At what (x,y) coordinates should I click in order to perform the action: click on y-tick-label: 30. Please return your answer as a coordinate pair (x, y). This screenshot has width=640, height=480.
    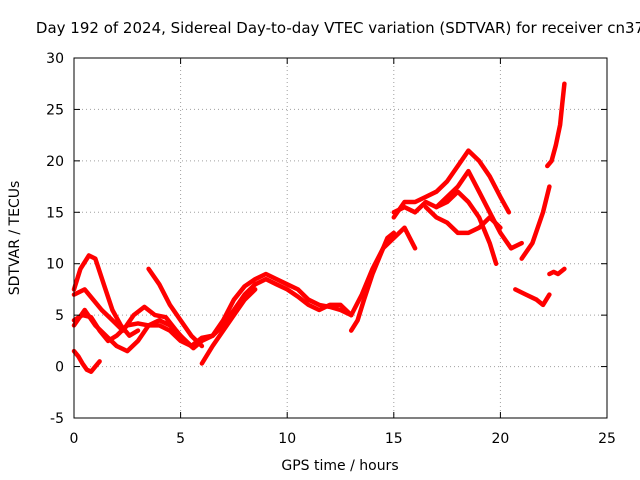
    Looking at the image, I should click on (55, 59).